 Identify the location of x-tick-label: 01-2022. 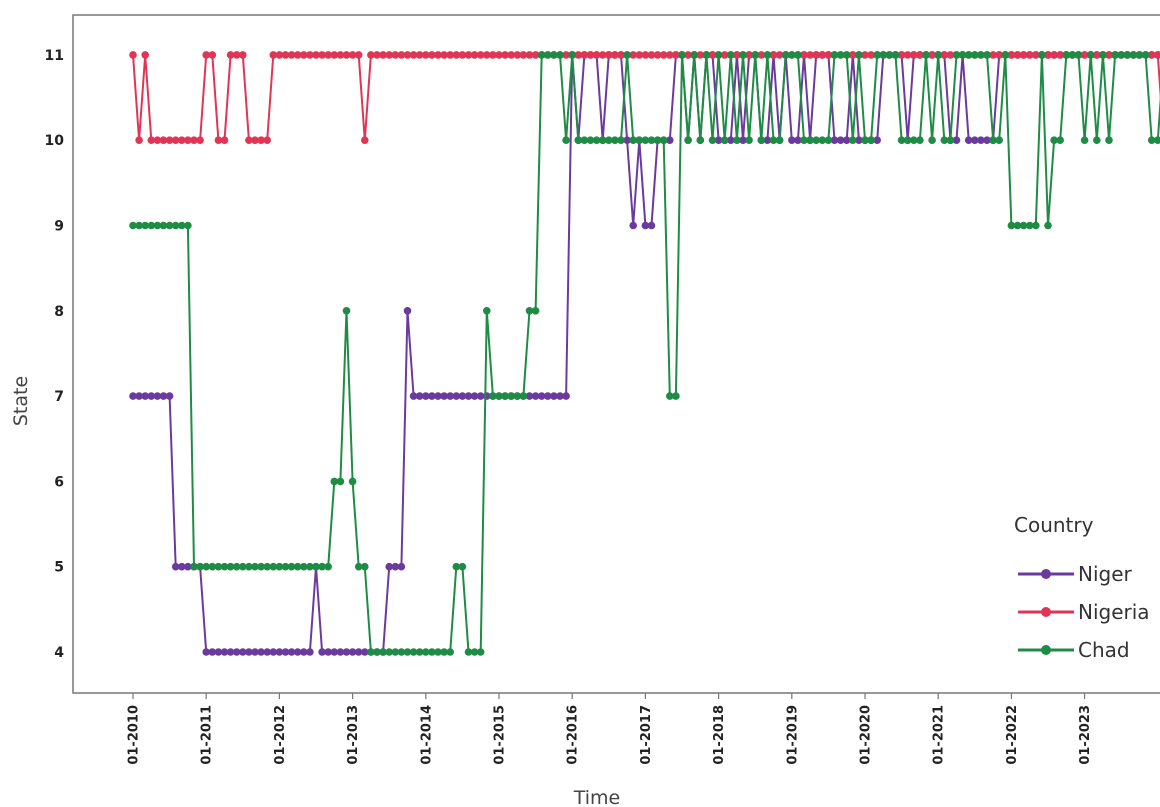
(1012, 735).